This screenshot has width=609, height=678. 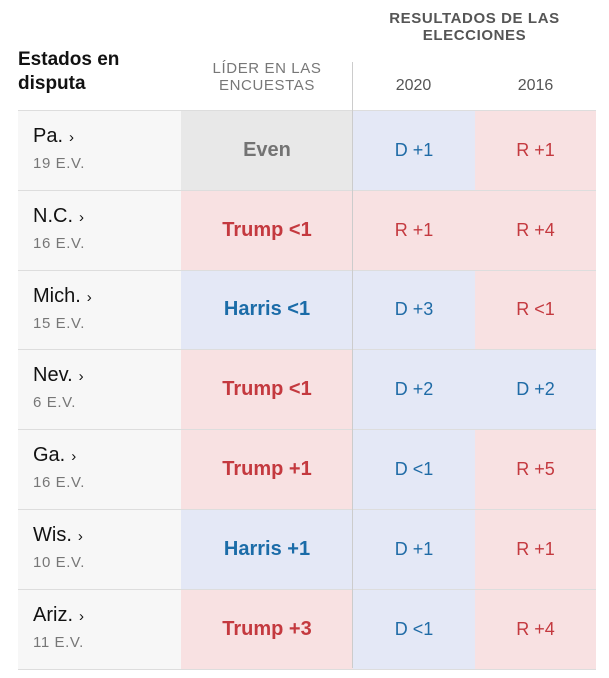 I want to click on table-row: Ariz. › 11 E.V. Trump +3 D <1 R +4, so click(x=307, y=629).